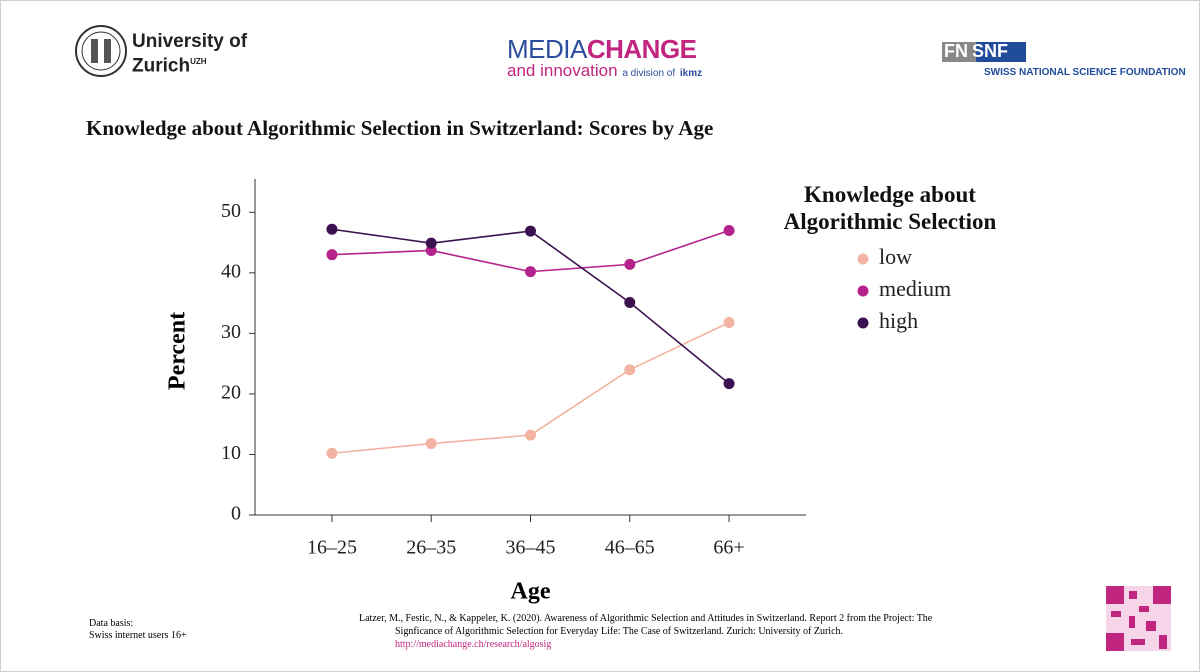 The image size is (1200, 672). I want to click on y-tick-label: 30, so click(231, 332).